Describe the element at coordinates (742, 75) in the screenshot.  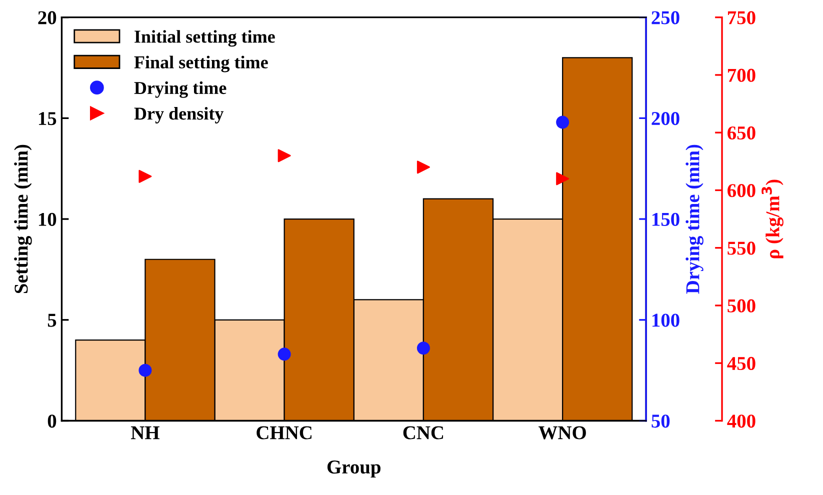
I see `y3-tick-label: 700` at that location.